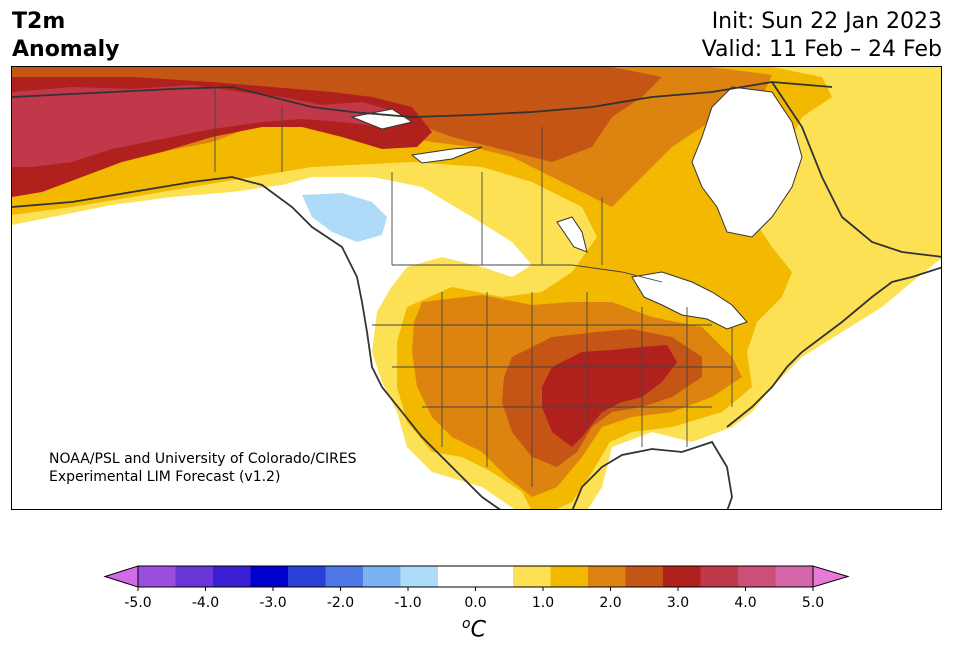 The width and height of the screenshot is (953, 656). I want to click on map-title: T2m Anomaly, so click(65, 36).